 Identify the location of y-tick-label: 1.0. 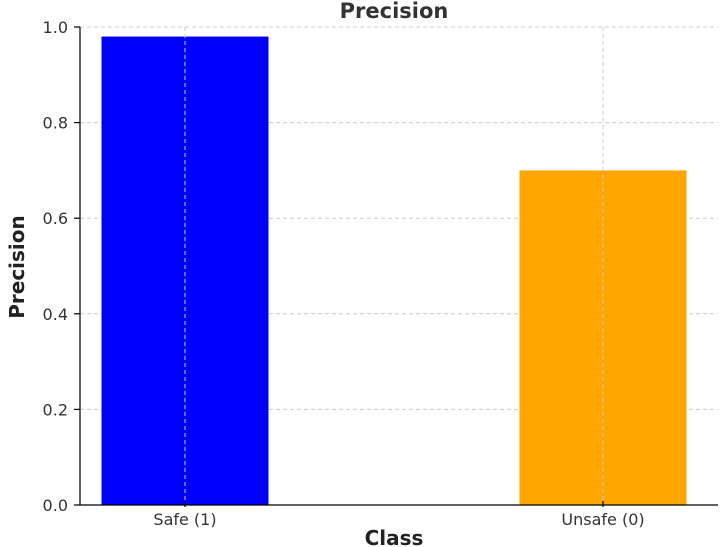
(55, 27).